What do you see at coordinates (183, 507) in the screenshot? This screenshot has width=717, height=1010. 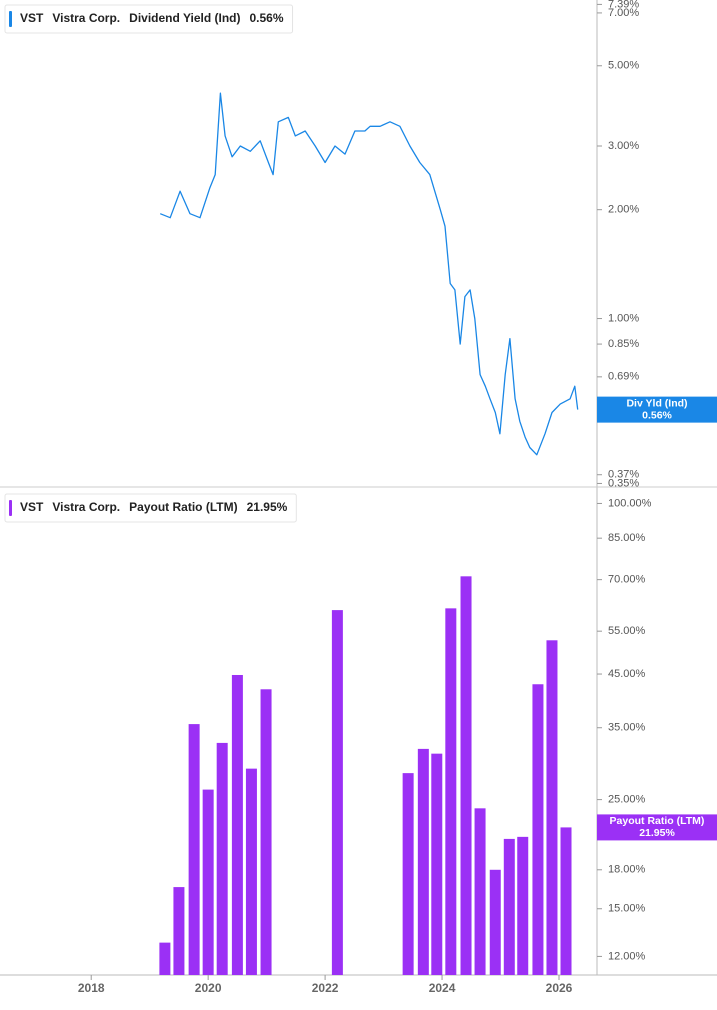 I see `legend-series: Payout Ratio (LTM)` at bounding box center [183, 507].